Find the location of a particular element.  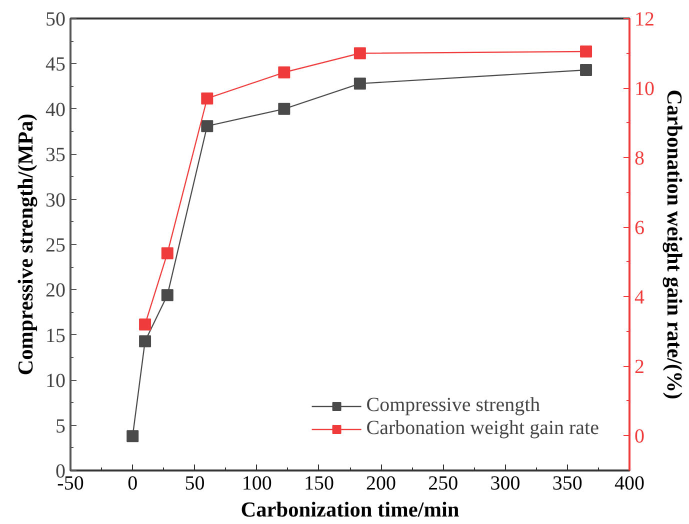

y-tick-label: 10 is located at coordinates (56, 381).